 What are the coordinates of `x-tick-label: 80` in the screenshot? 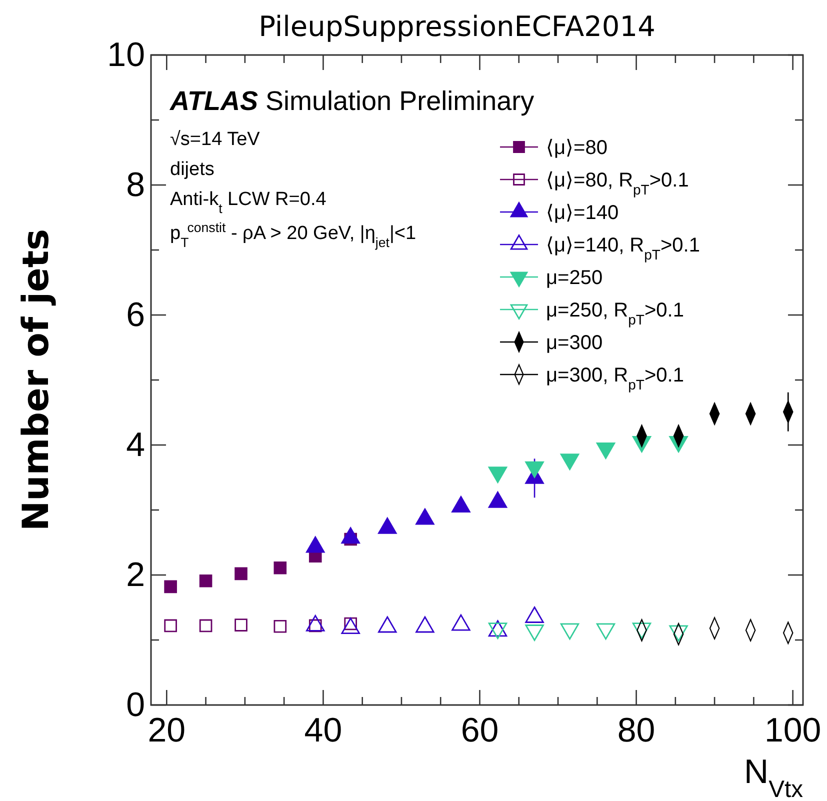 It's located at (636, 731).